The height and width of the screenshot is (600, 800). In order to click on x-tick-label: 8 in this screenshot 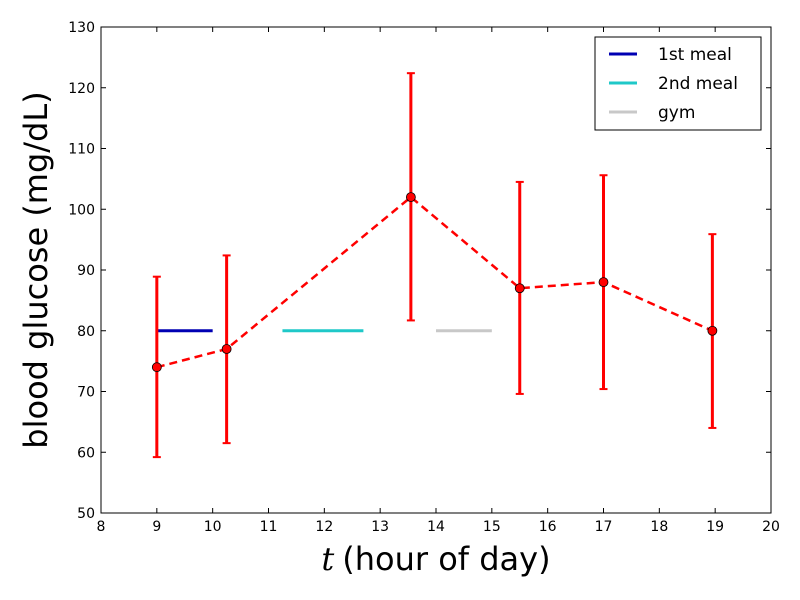, I will do `click(101, 527)`.